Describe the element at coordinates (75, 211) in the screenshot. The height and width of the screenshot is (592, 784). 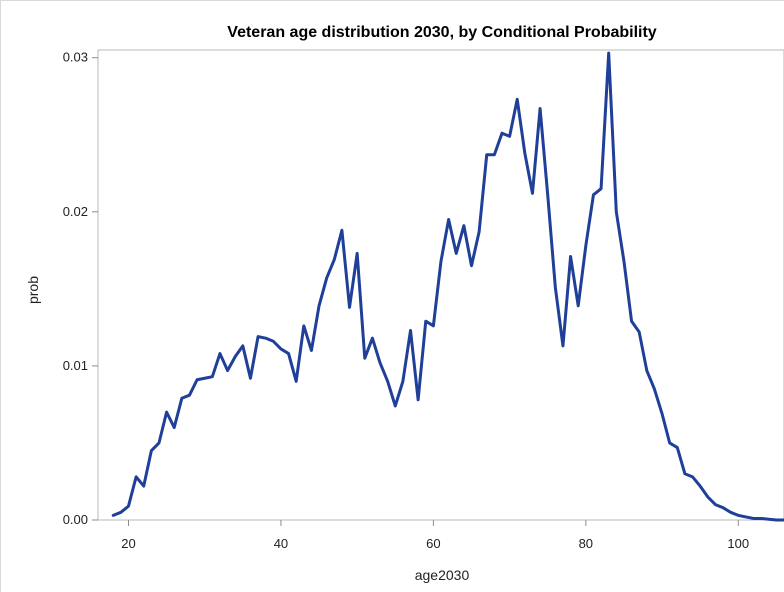
I see `y-tick-label: 0.02` at that location.